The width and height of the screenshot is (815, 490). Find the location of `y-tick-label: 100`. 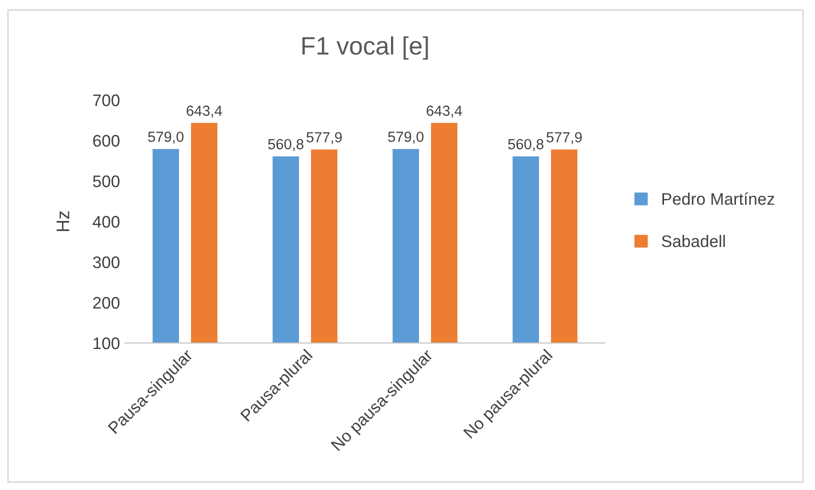

y-tick-label: 100 is located at coordinates (107, 343).